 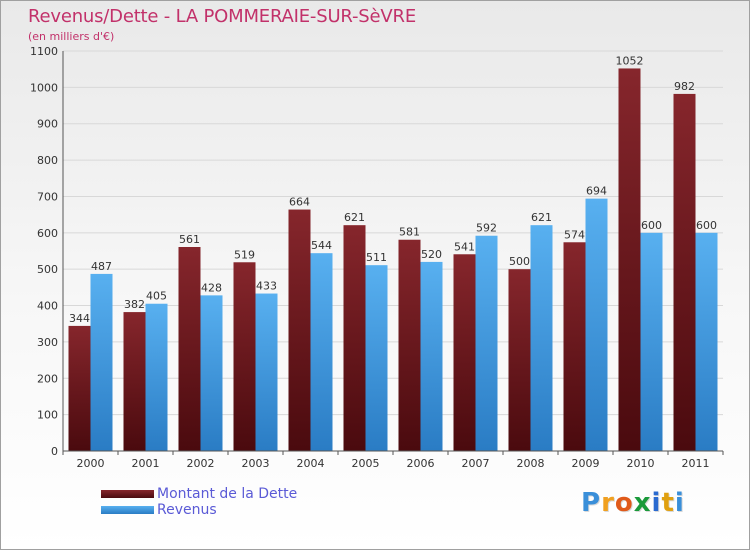 What do you see at coordinates (187, 509) in the screenshot?
I see `legend-label-revenue: Revenus` at bounding box center [187, 509].